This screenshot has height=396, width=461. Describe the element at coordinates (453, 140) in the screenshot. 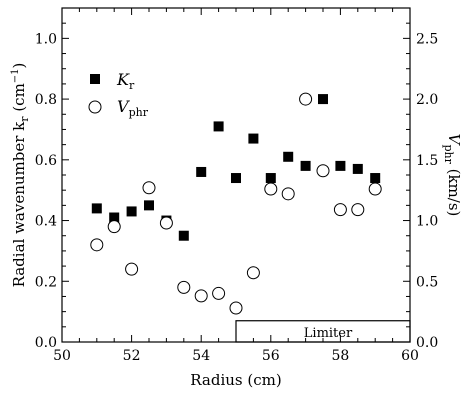

I see `y-right-title-main: V` at that location.